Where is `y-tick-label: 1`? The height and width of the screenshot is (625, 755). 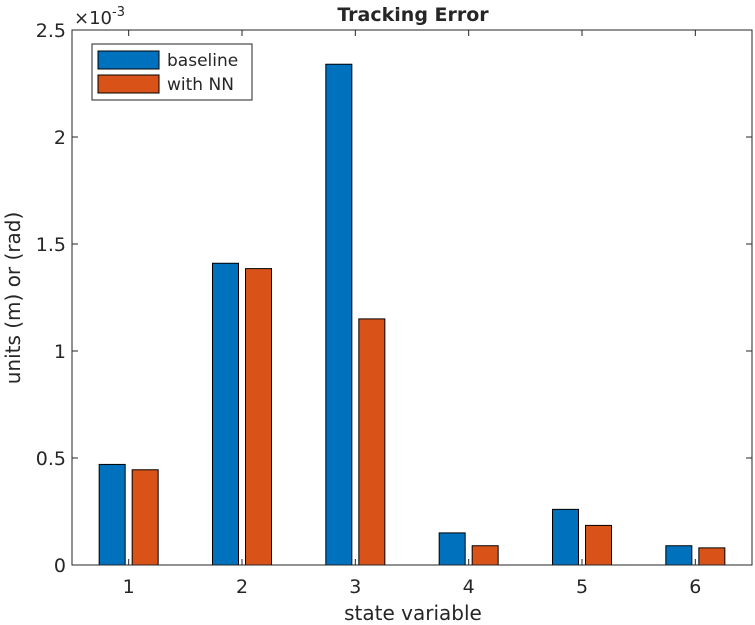
y-tick-label: 1 is located at coordinates (60, 352).